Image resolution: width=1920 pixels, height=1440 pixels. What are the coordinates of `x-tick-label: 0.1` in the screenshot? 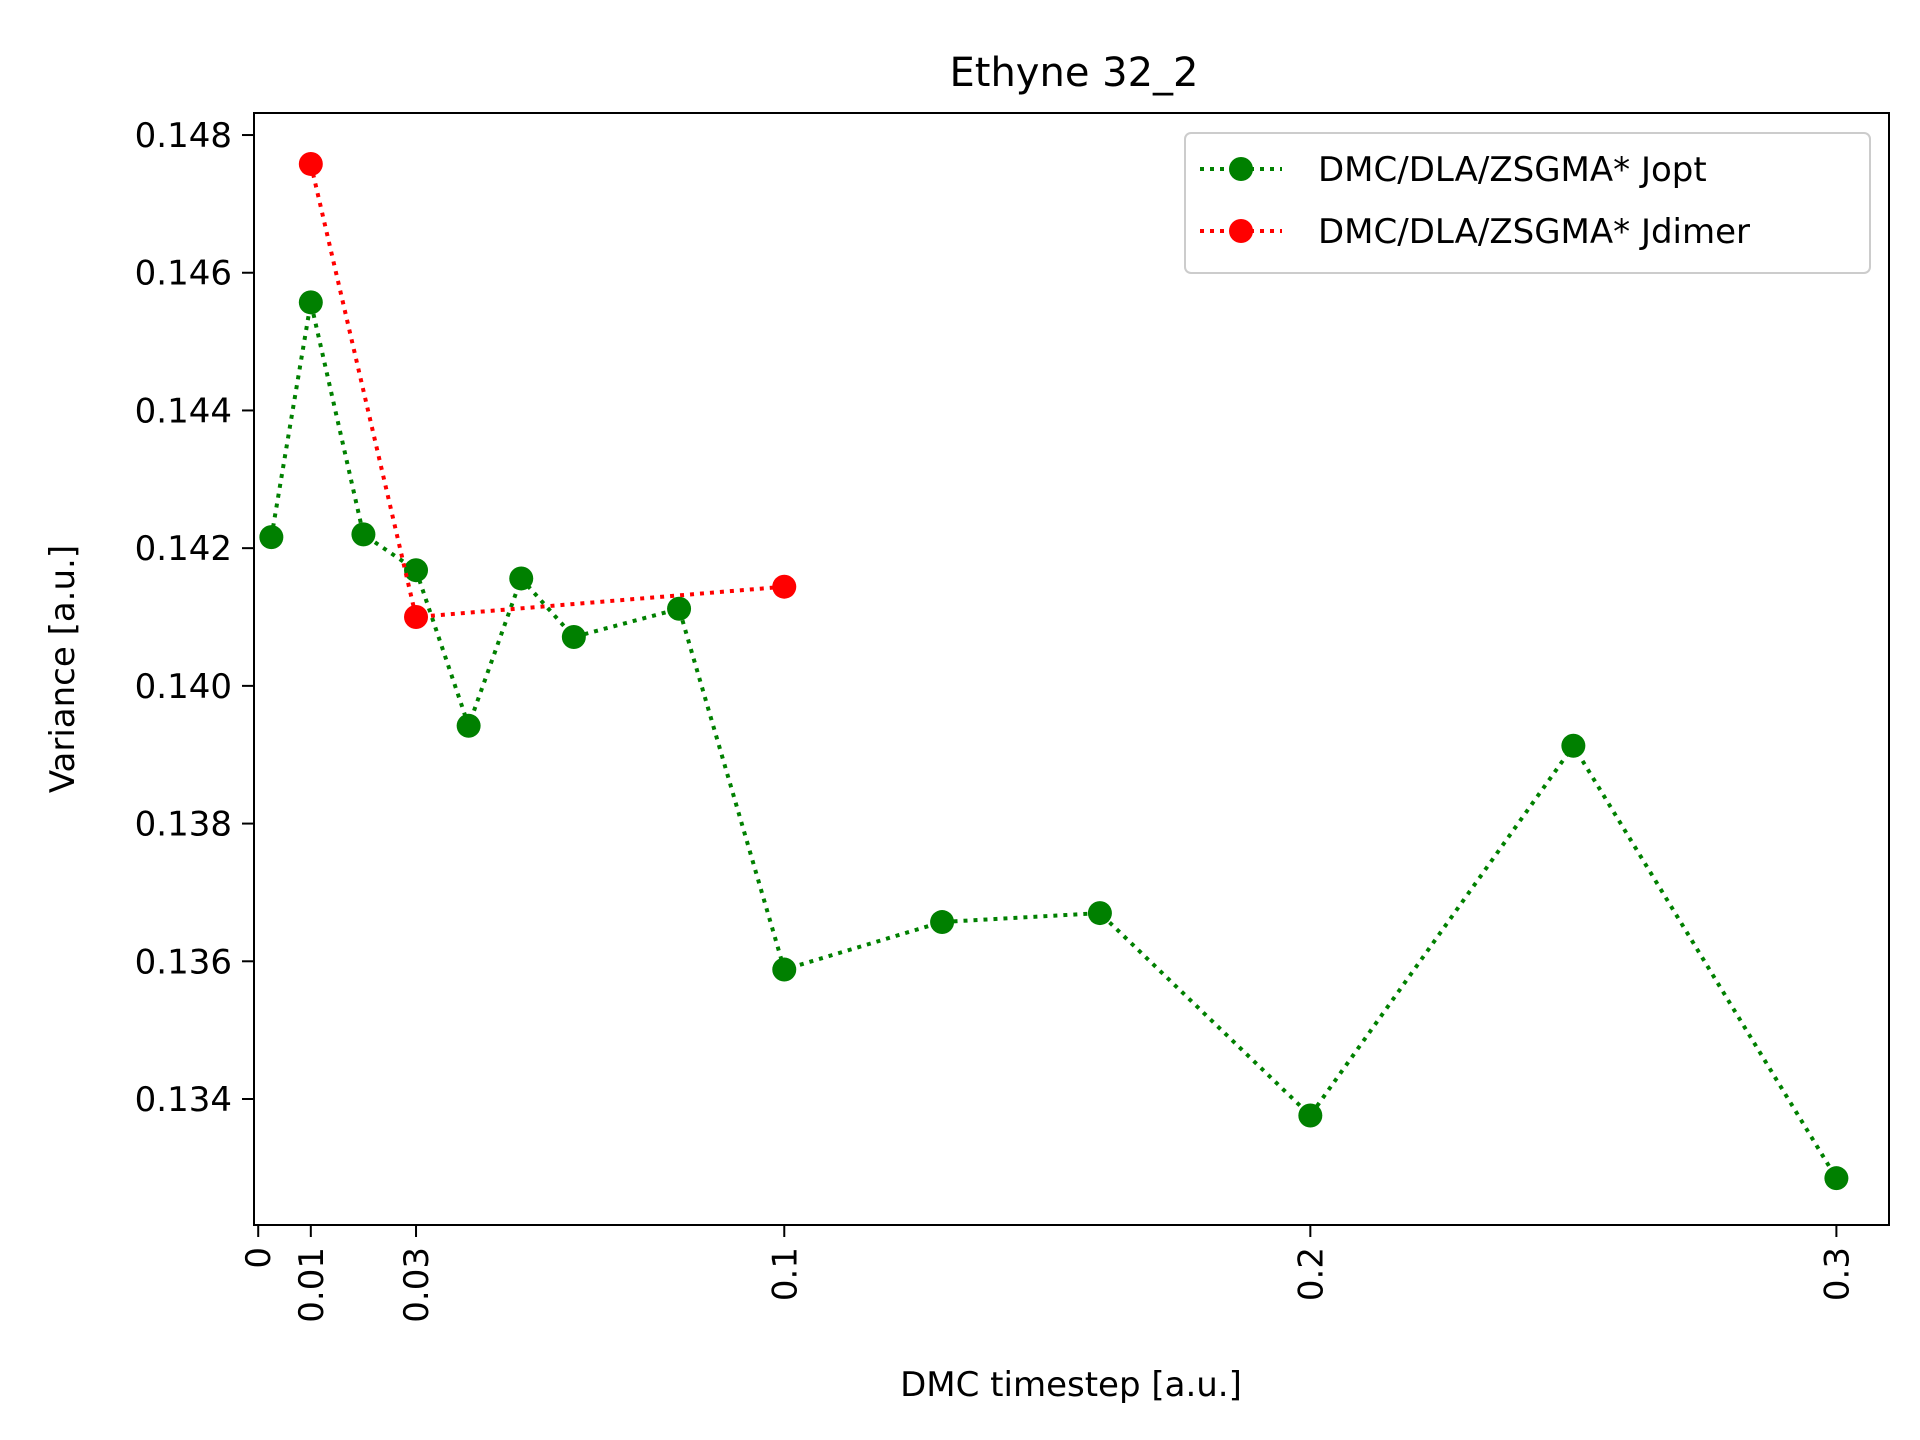 It's located at (785, 1274).